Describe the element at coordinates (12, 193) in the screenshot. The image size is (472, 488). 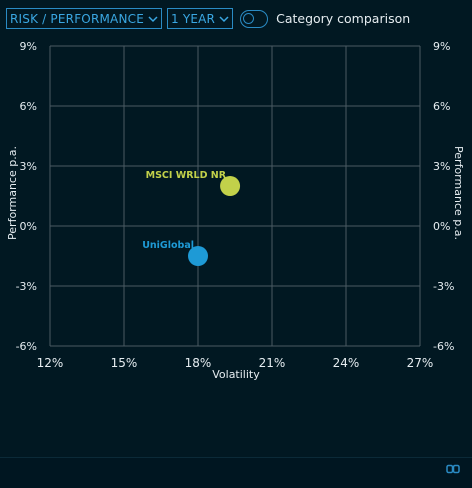
I see `y-axis-label-left: Performance p.a.` at that location.